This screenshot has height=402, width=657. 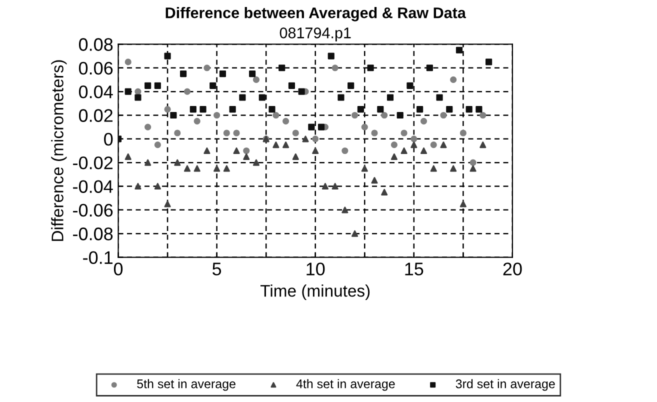 What do you see at coordinates (59, 150) in the screenshot?
I see `y-axis-title: Difference (micrometers)` at bounding box center [59, 150].